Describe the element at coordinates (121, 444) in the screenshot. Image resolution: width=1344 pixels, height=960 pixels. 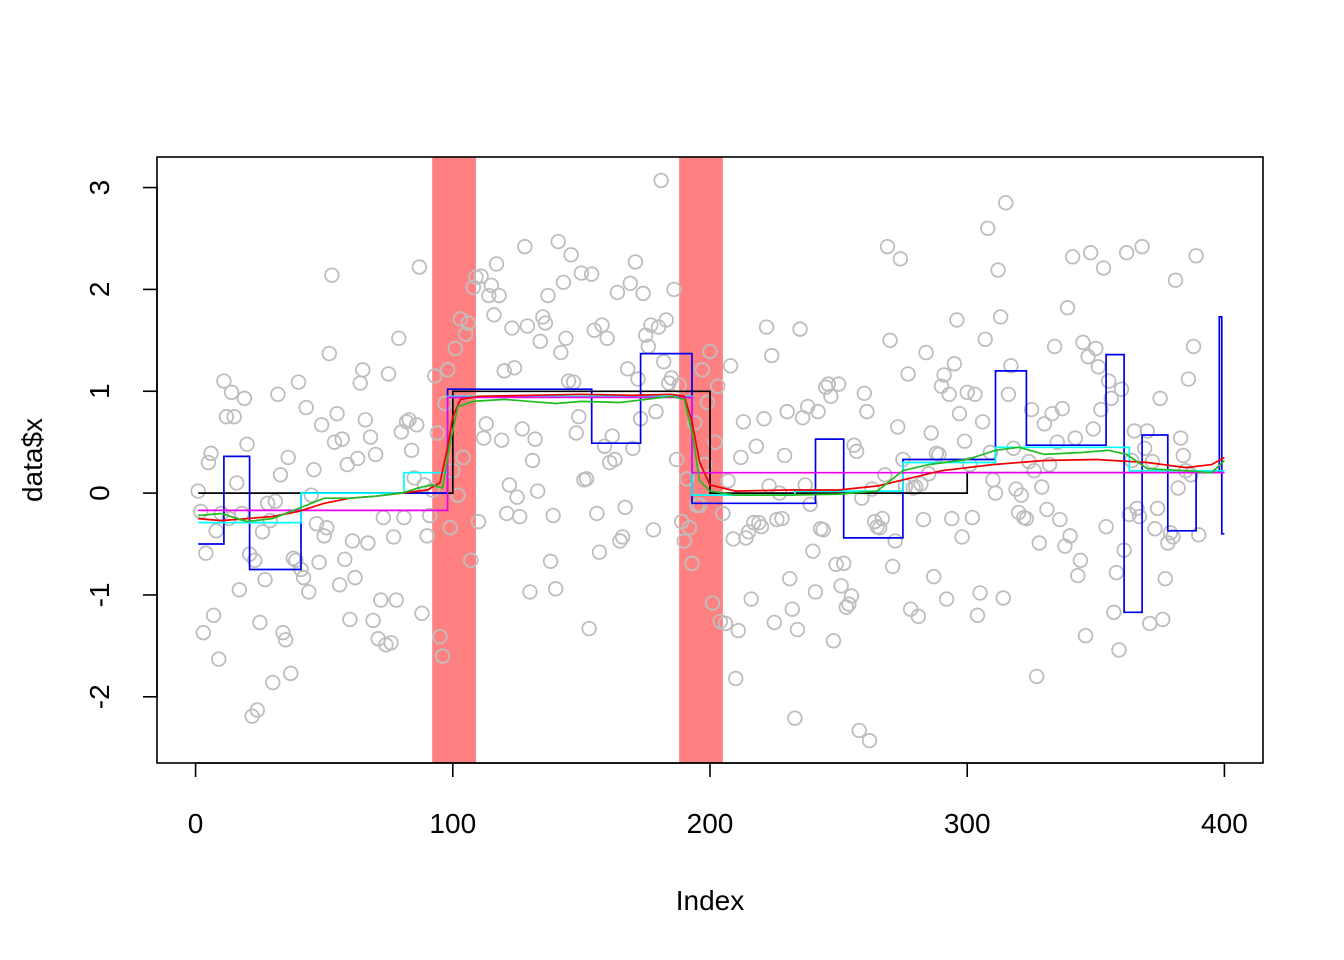
I see `y-axis: -2 -1 0 1 2 3` at that location.